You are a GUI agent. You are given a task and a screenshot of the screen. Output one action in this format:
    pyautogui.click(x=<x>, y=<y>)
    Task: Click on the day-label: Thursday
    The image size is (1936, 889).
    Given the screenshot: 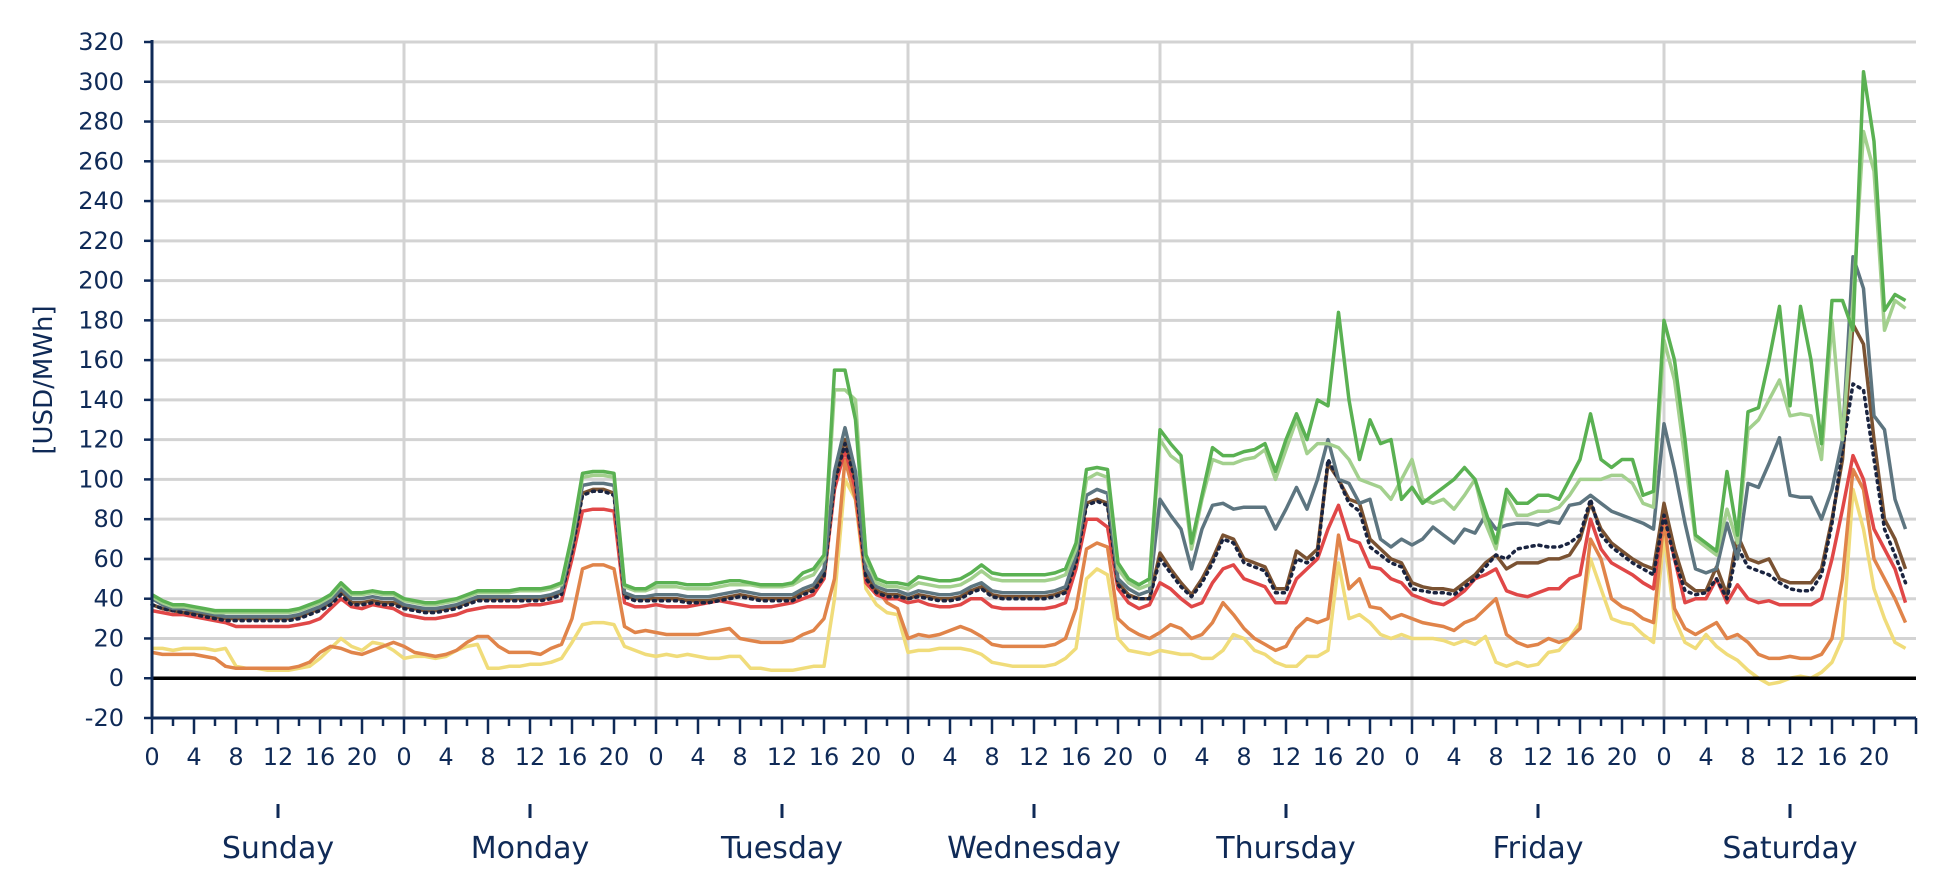 What is the action you would take?
    pyautogui.click(x=1285, y=848)
    